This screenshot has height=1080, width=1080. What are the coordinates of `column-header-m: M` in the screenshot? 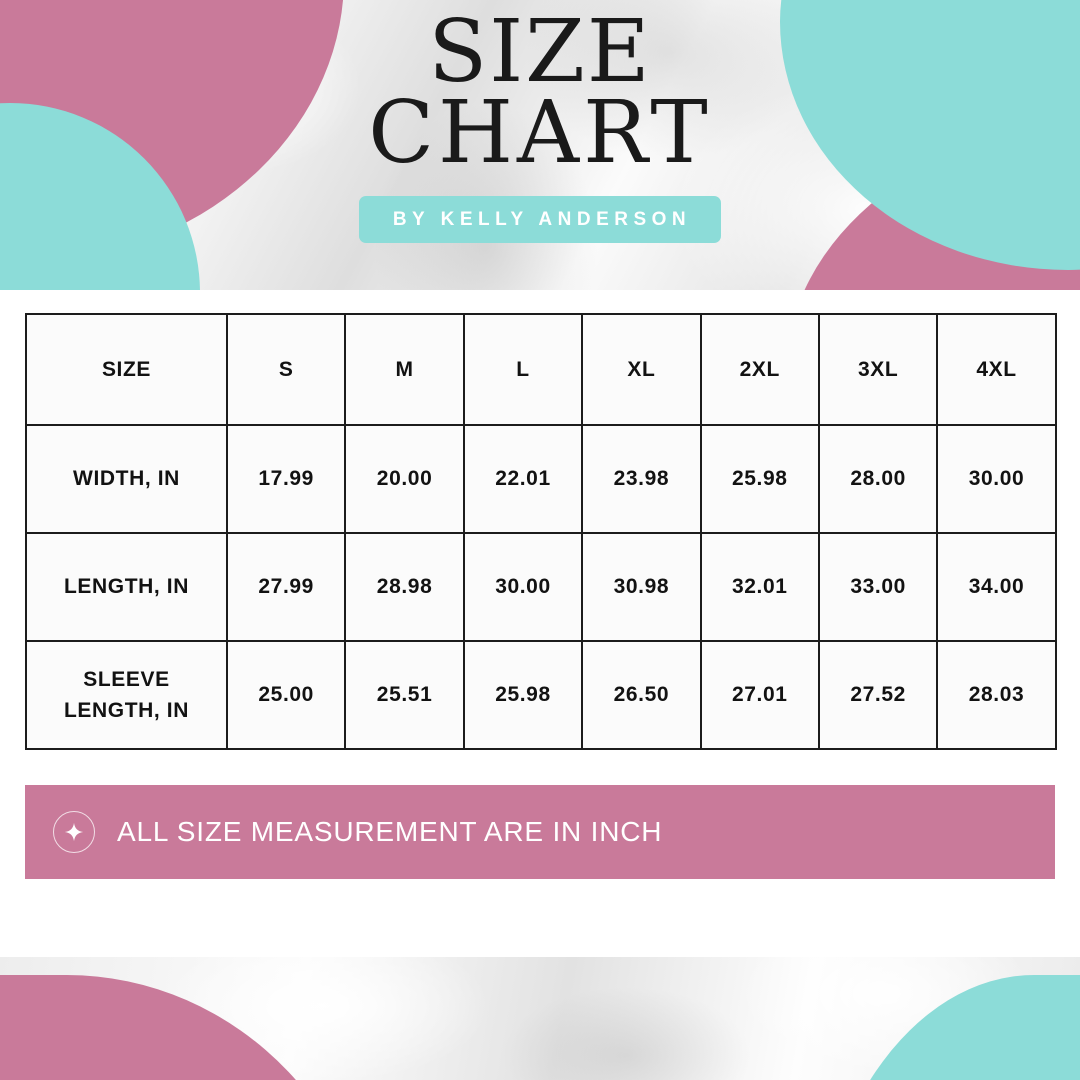 It's located at (404, 369).